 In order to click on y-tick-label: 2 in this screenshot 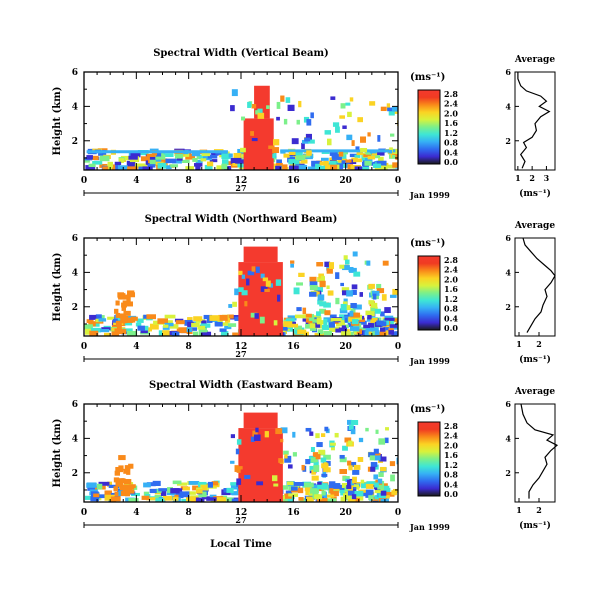, I will do `click(75, 142)`.